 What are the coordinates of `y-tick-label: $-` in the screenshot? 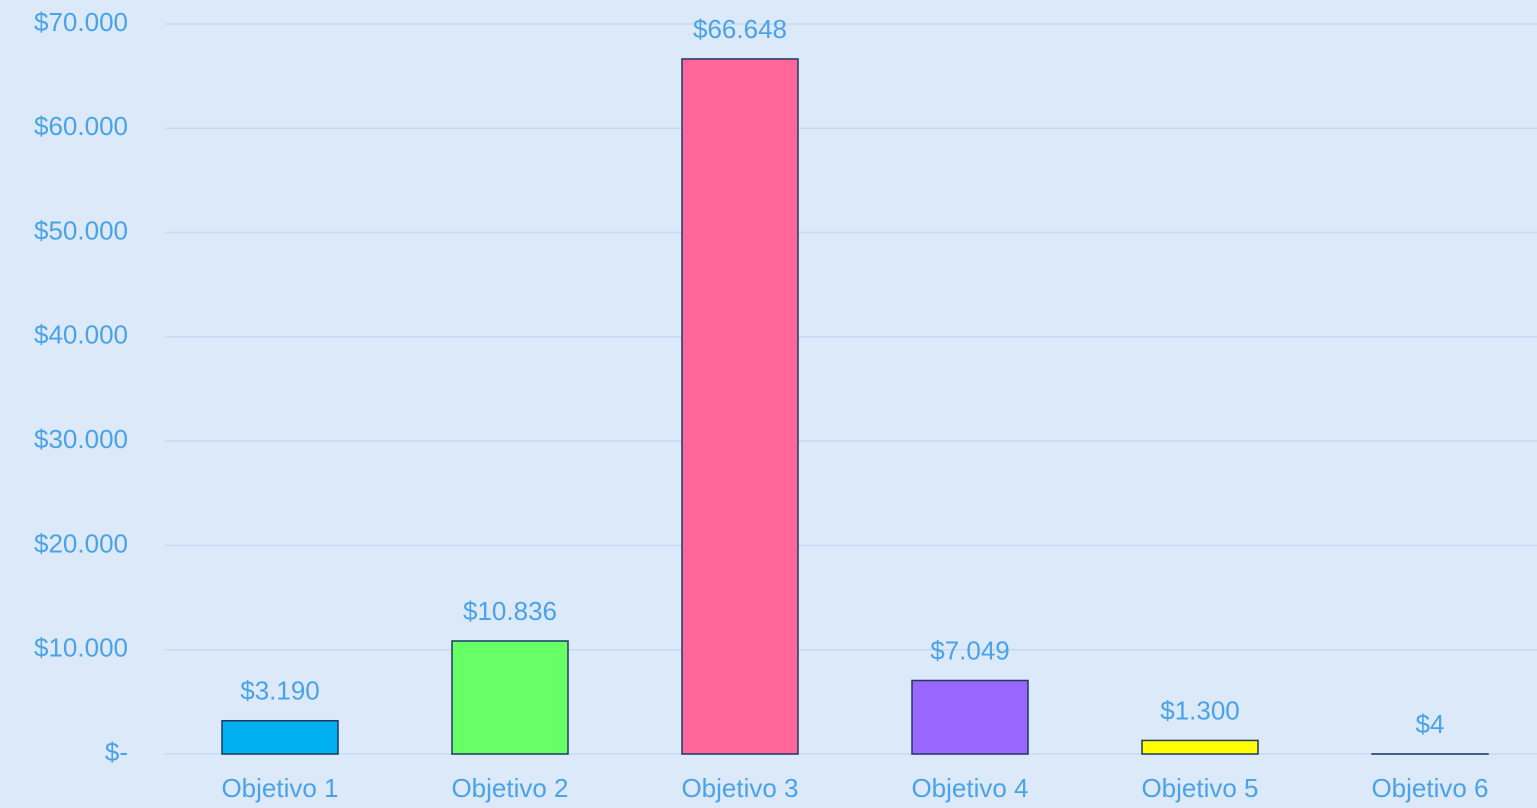 It's located at (116, 752).